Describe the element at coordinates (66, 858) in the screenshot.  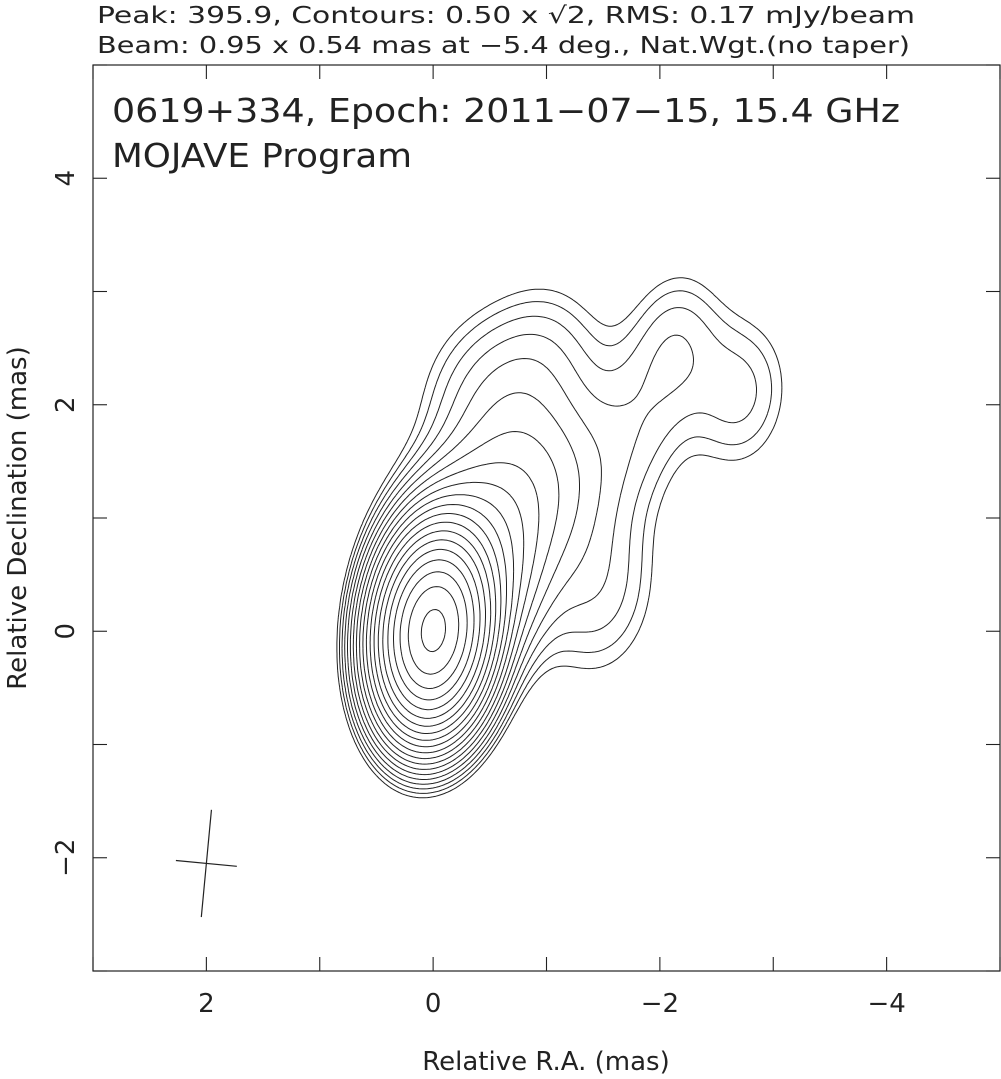
I see `y-tick-label: −2` at that location.